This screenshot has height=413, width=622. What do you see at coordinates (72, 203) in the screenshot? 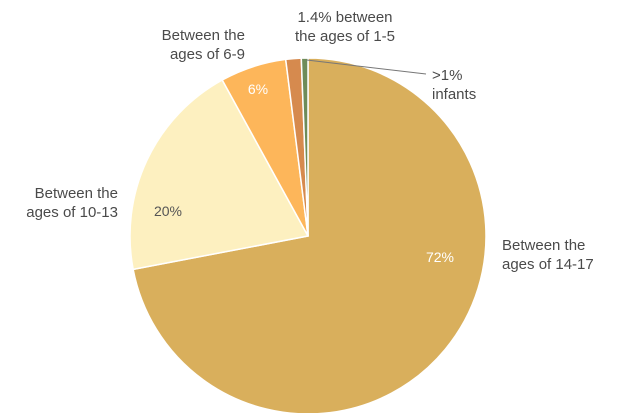
I see `slice-category-label-2: Between the ages of 10-13` at bounding box center [72, 203].